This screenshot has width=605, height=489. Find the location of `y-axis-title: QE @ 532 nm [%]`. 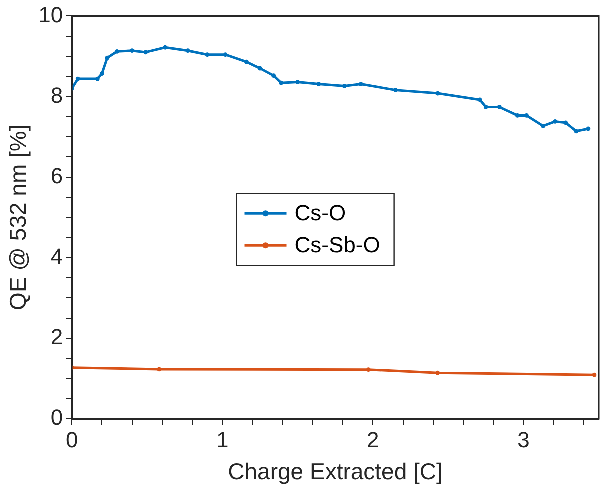

y-axis-title: QE @ 532 nm [%] is located at coordinates (18, 217).